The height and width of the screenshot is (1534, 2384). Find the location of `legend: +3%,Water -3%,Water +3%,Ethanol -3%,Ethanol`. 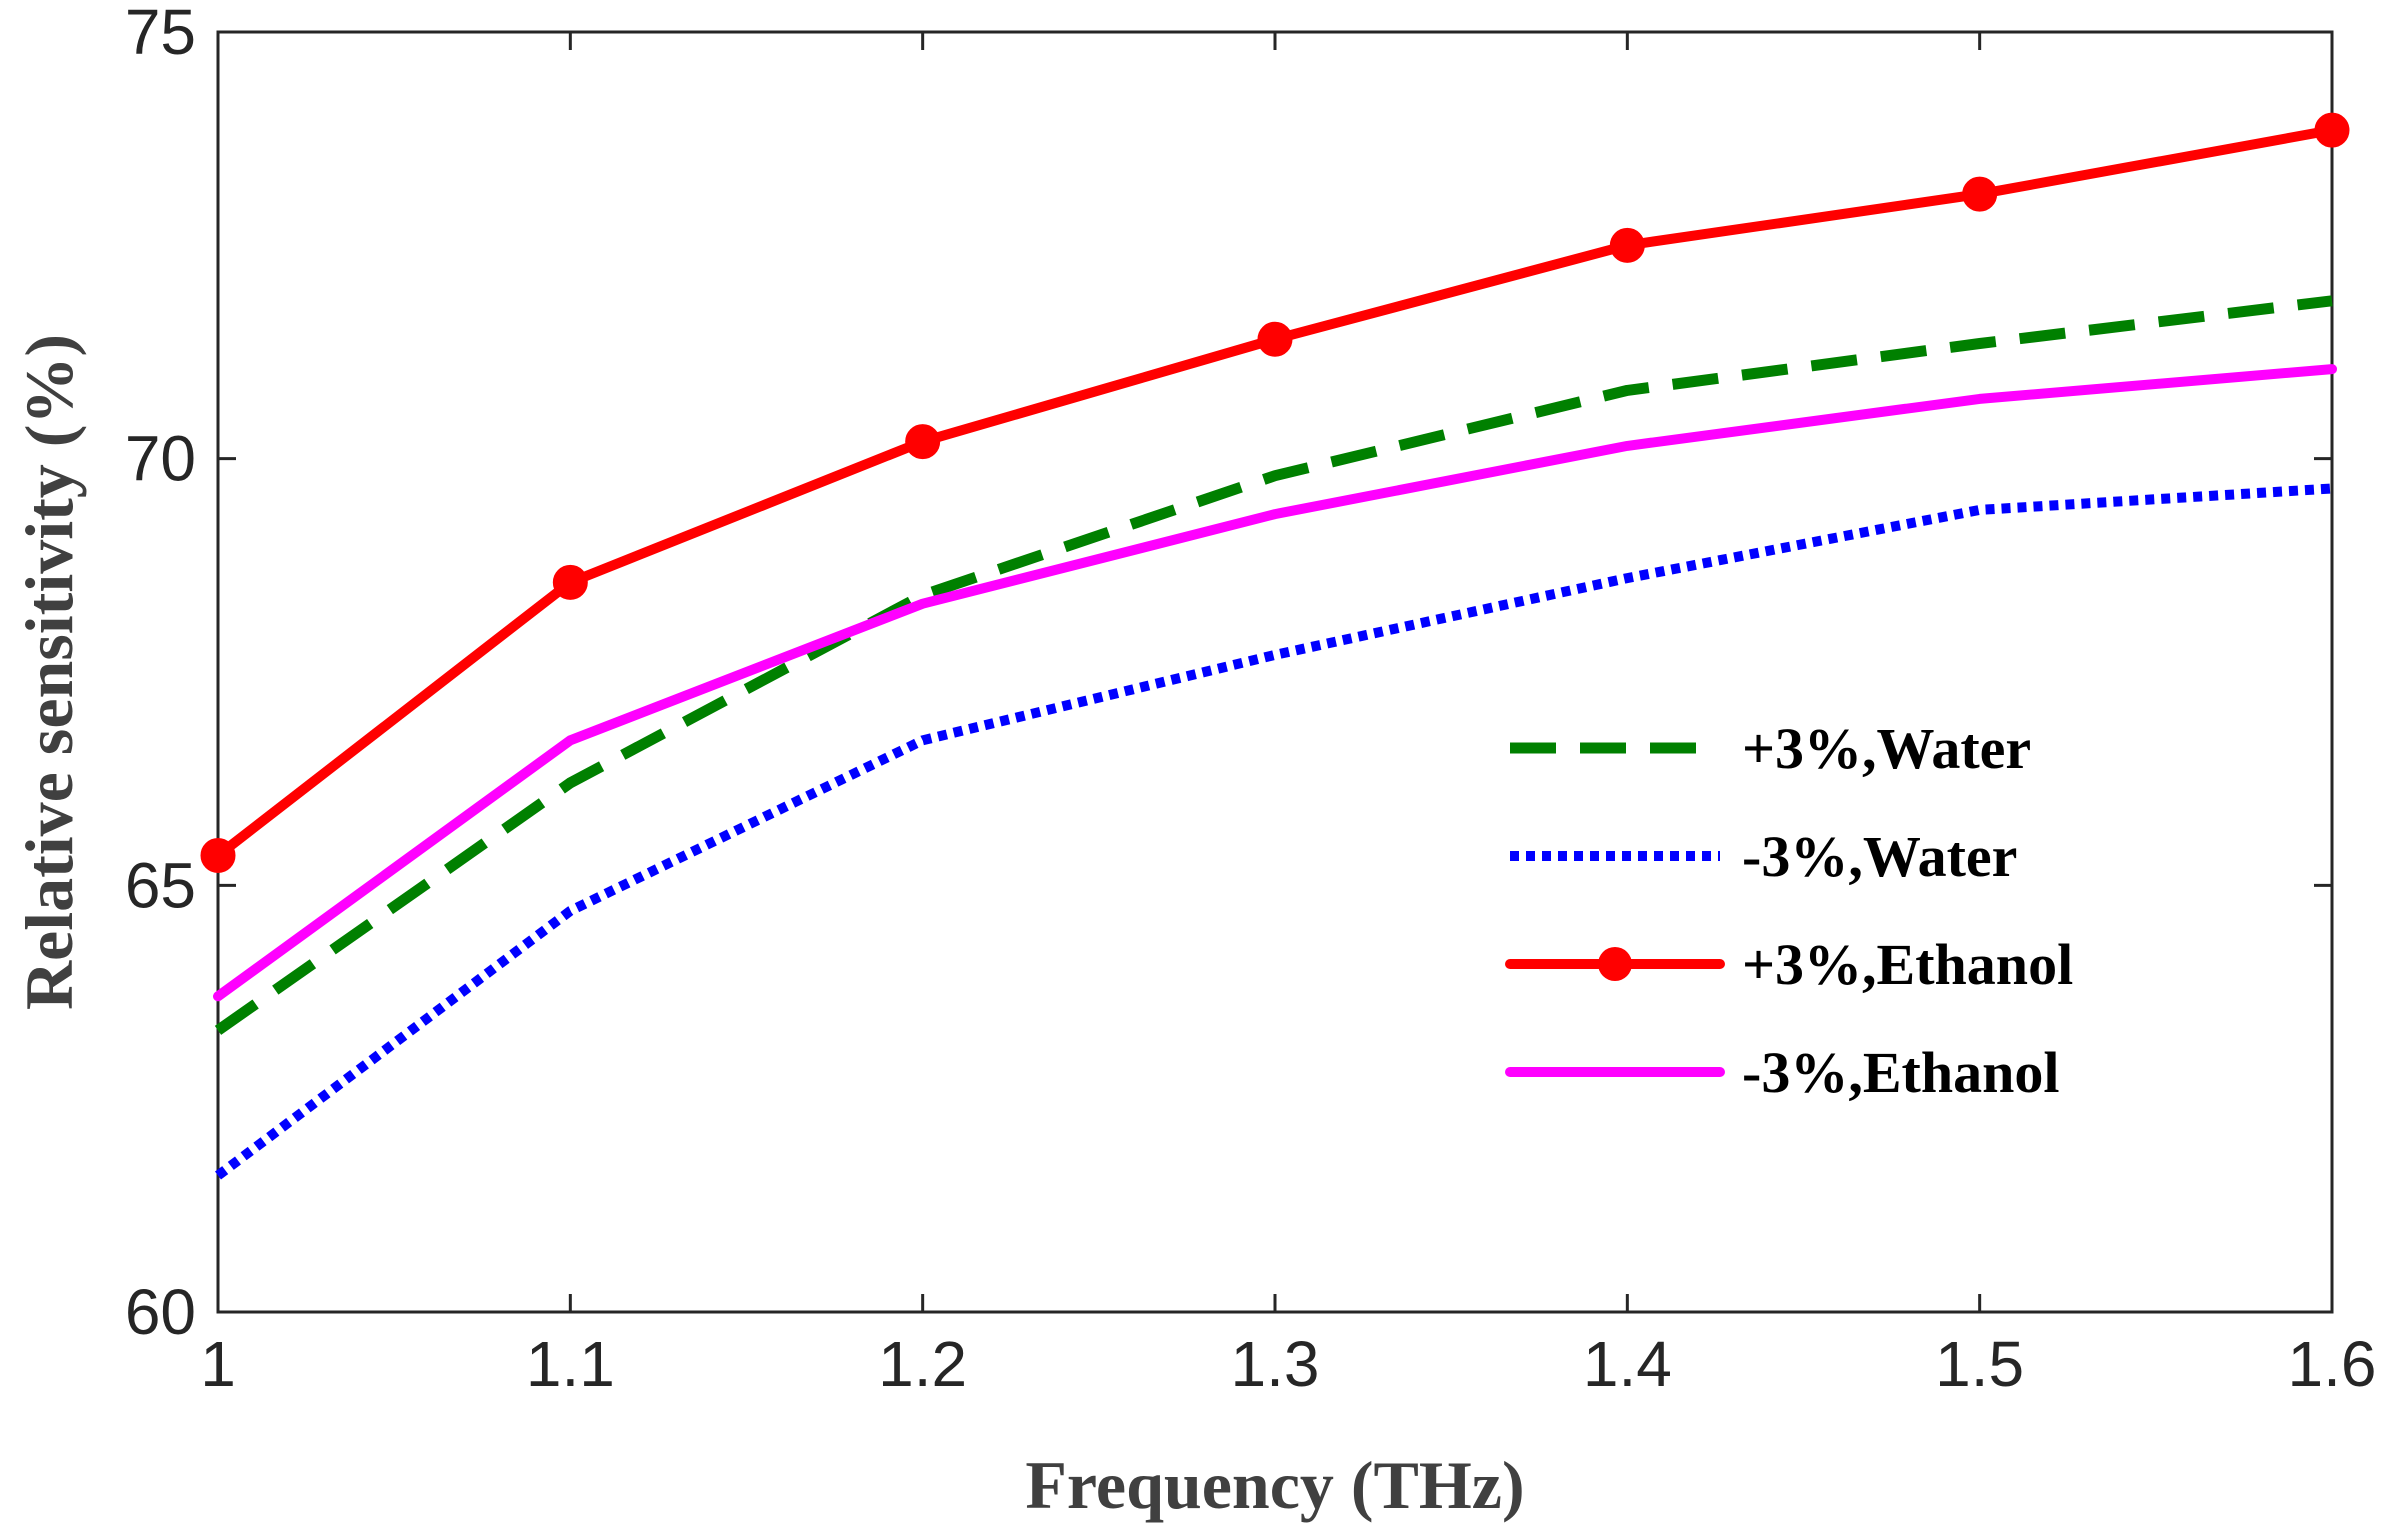

legend: +3%,Water -3%,Water +3%,Ethanol -3%,Ethanol is located at coordinates (1789, 910).